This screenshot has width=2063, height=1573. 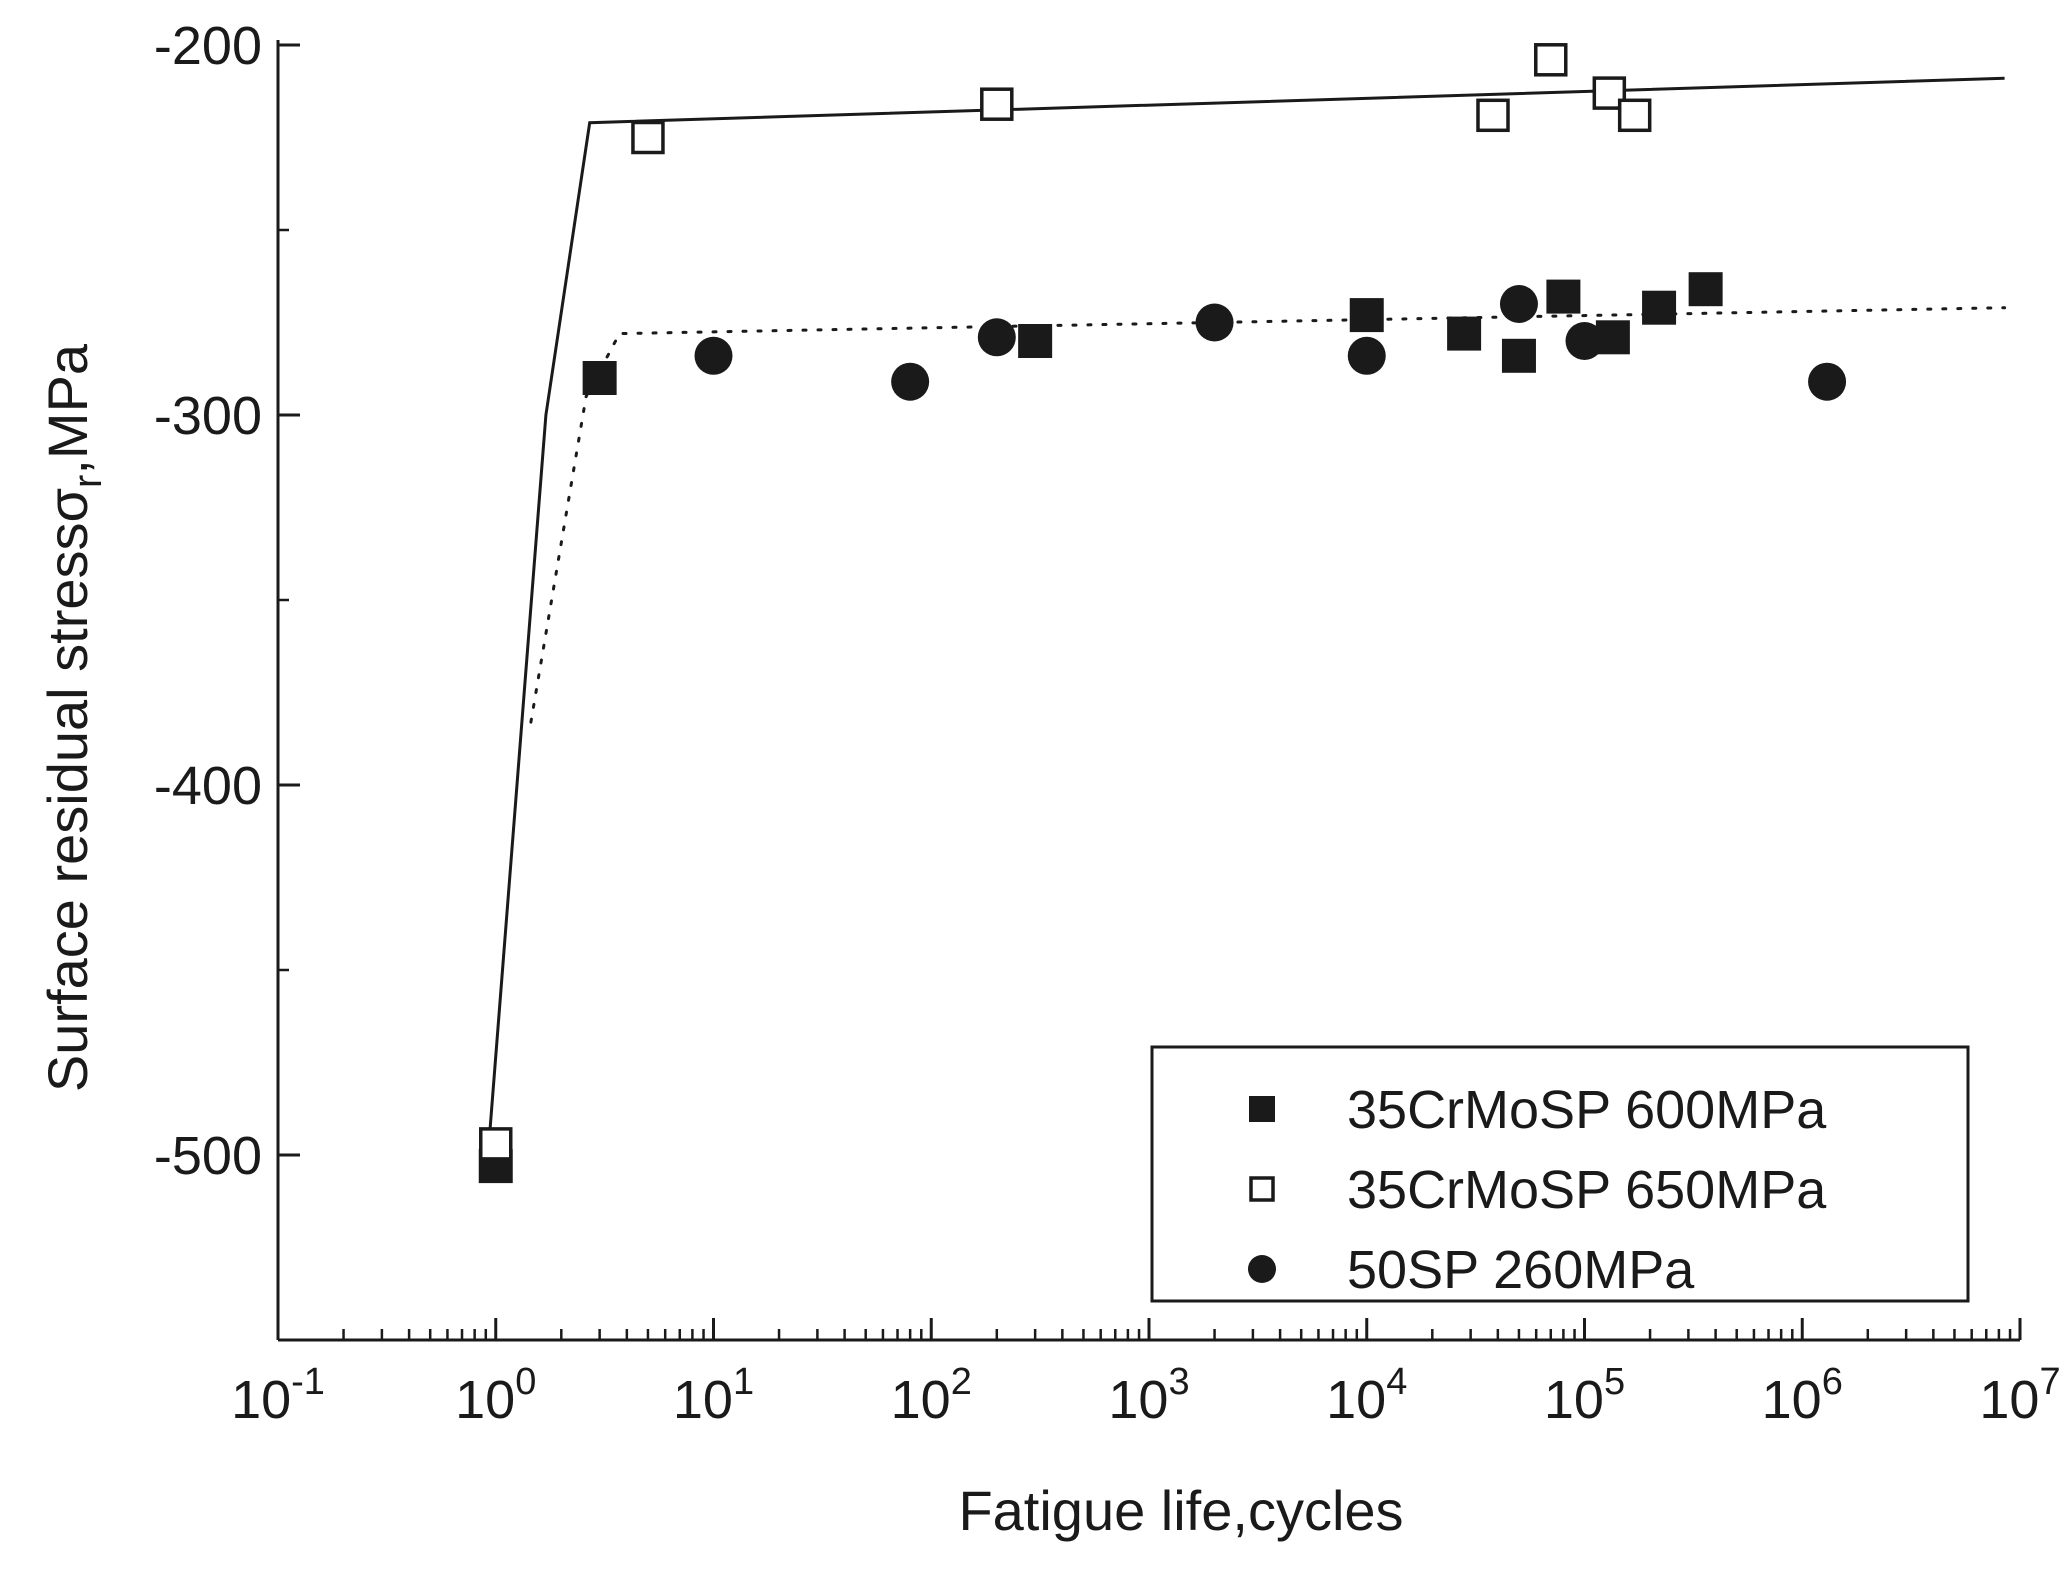 I want to click on x-tick-label: 10⁶, so click(x=1802, y=1395).